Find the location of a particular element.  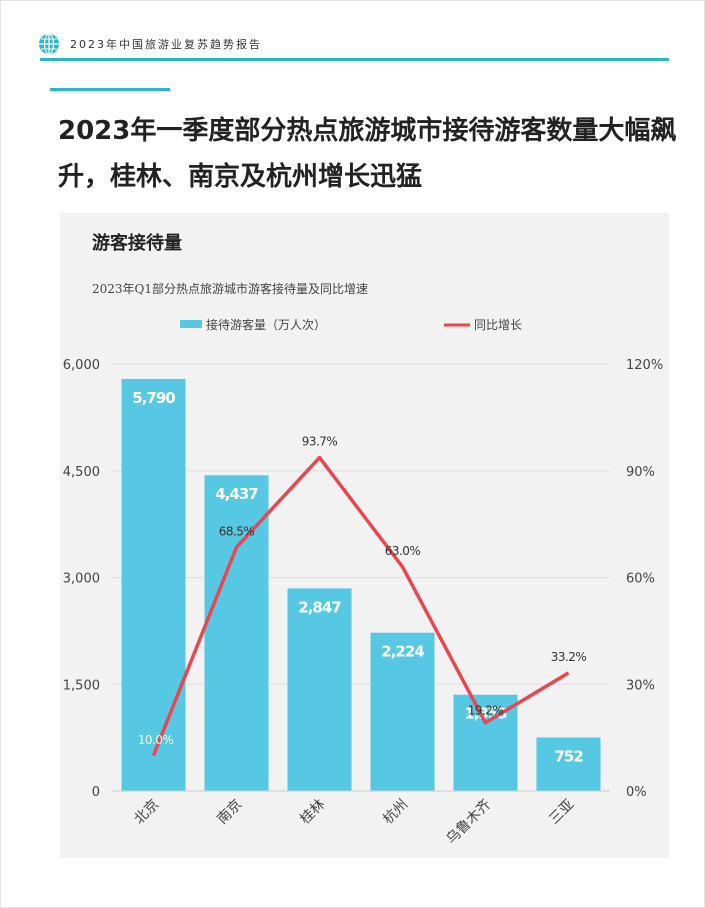

chart-title: 2023年Q1部分热点旅游城市游客接待量及同比增速 is located at coordinates (230, 289).